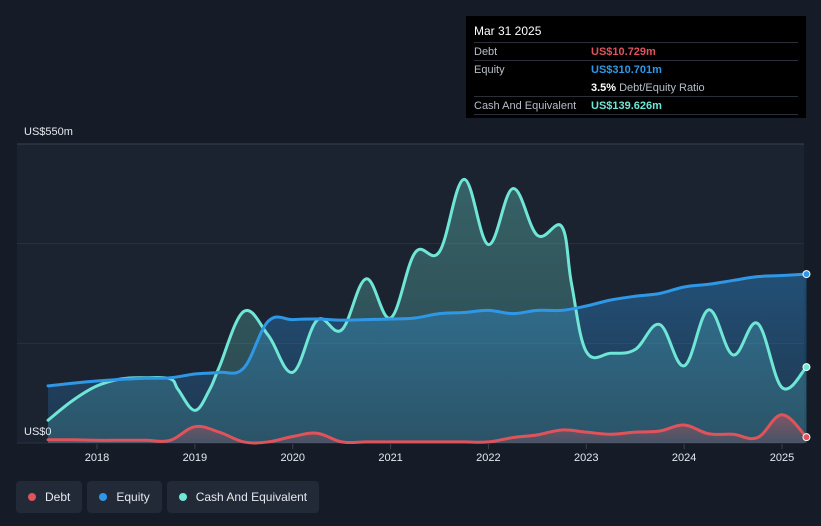  I want to click on y-axis-top-label: US$550m, so click(48, 132).